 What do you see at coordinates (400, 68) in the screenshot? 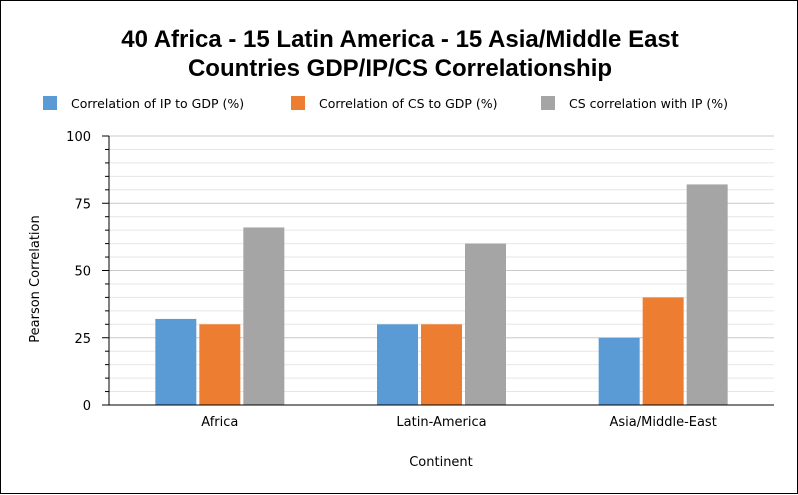
I see `chart-title-line-2: Countries GDP/IP/CS Correlationship` at bounding box center [400, 68].